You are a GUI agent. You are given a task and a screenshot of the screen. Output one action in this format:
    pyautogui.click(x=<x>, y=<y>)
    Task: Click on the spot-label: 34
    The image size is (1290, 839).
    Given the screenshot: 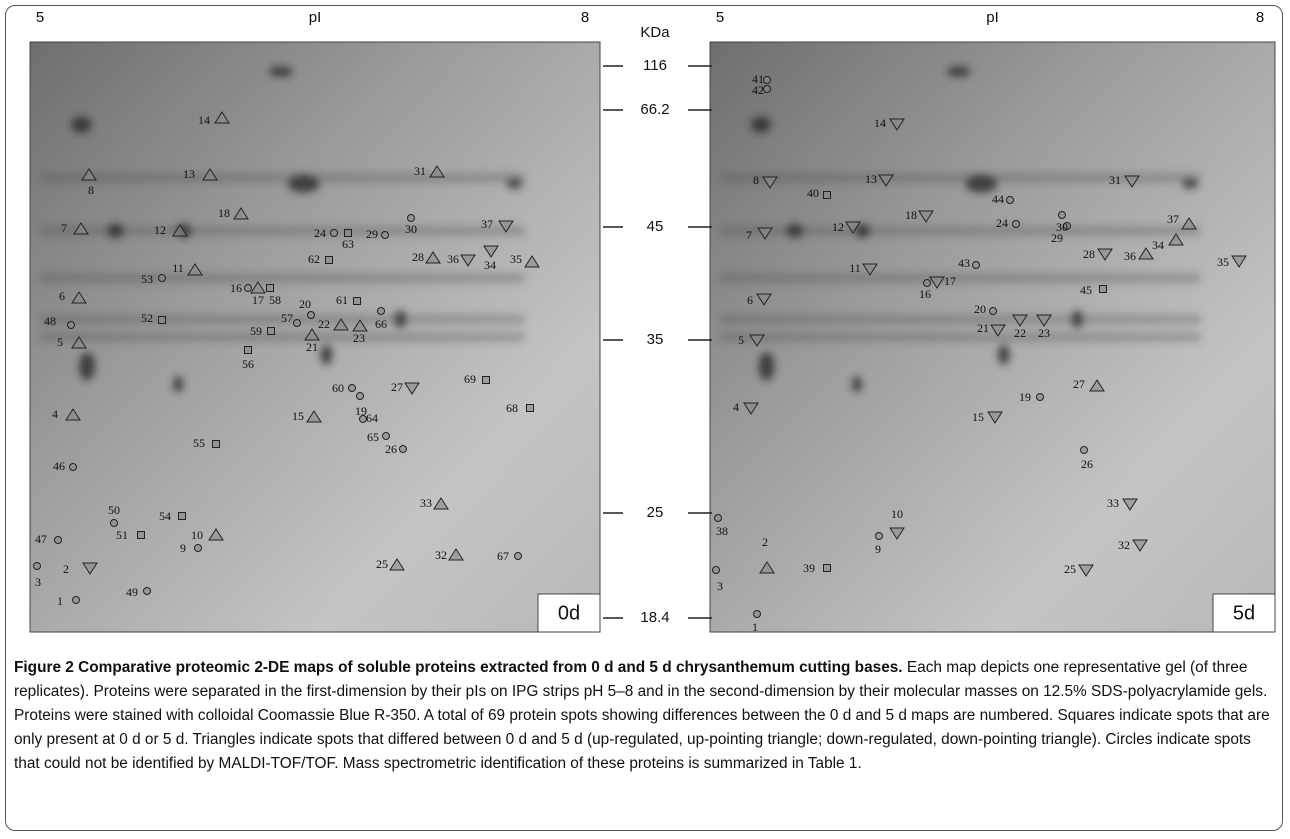 What is the action you would take?
    pyautogui.click(x=490, y=265)
    